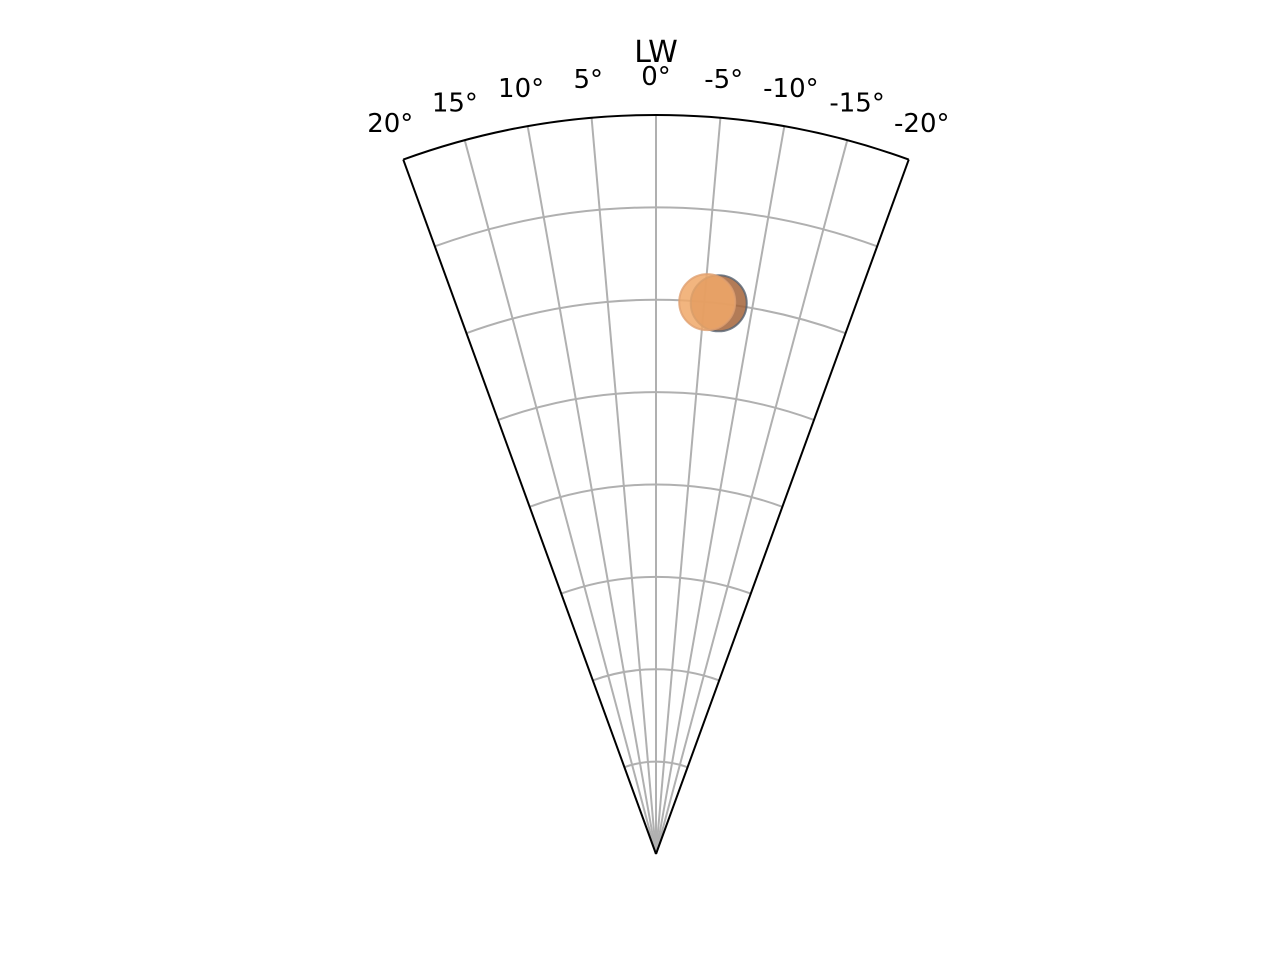  What do you see at coordinates (856, 103) in the screenshot?
I see `theta-tick-label: -15°` at bounding box center [856, 103].